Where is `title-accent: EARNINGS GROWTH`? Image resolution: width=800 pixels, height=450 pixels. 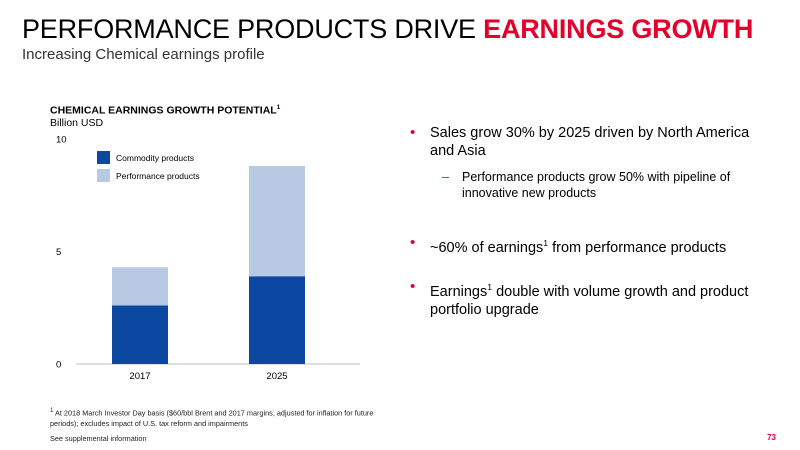
title-accent: EARNINGS GROWTH is located at coordinates (618, 29).